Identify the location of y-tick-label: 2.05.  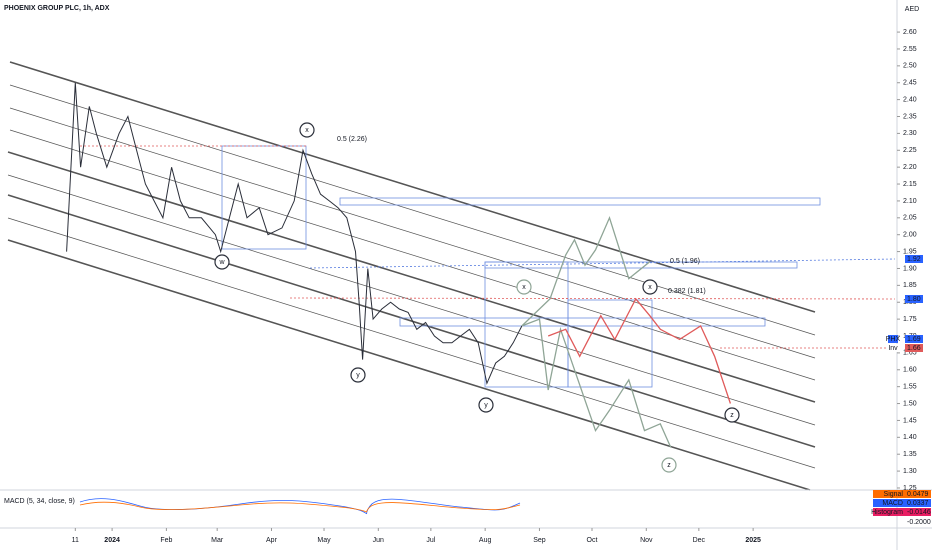
(910, 218).